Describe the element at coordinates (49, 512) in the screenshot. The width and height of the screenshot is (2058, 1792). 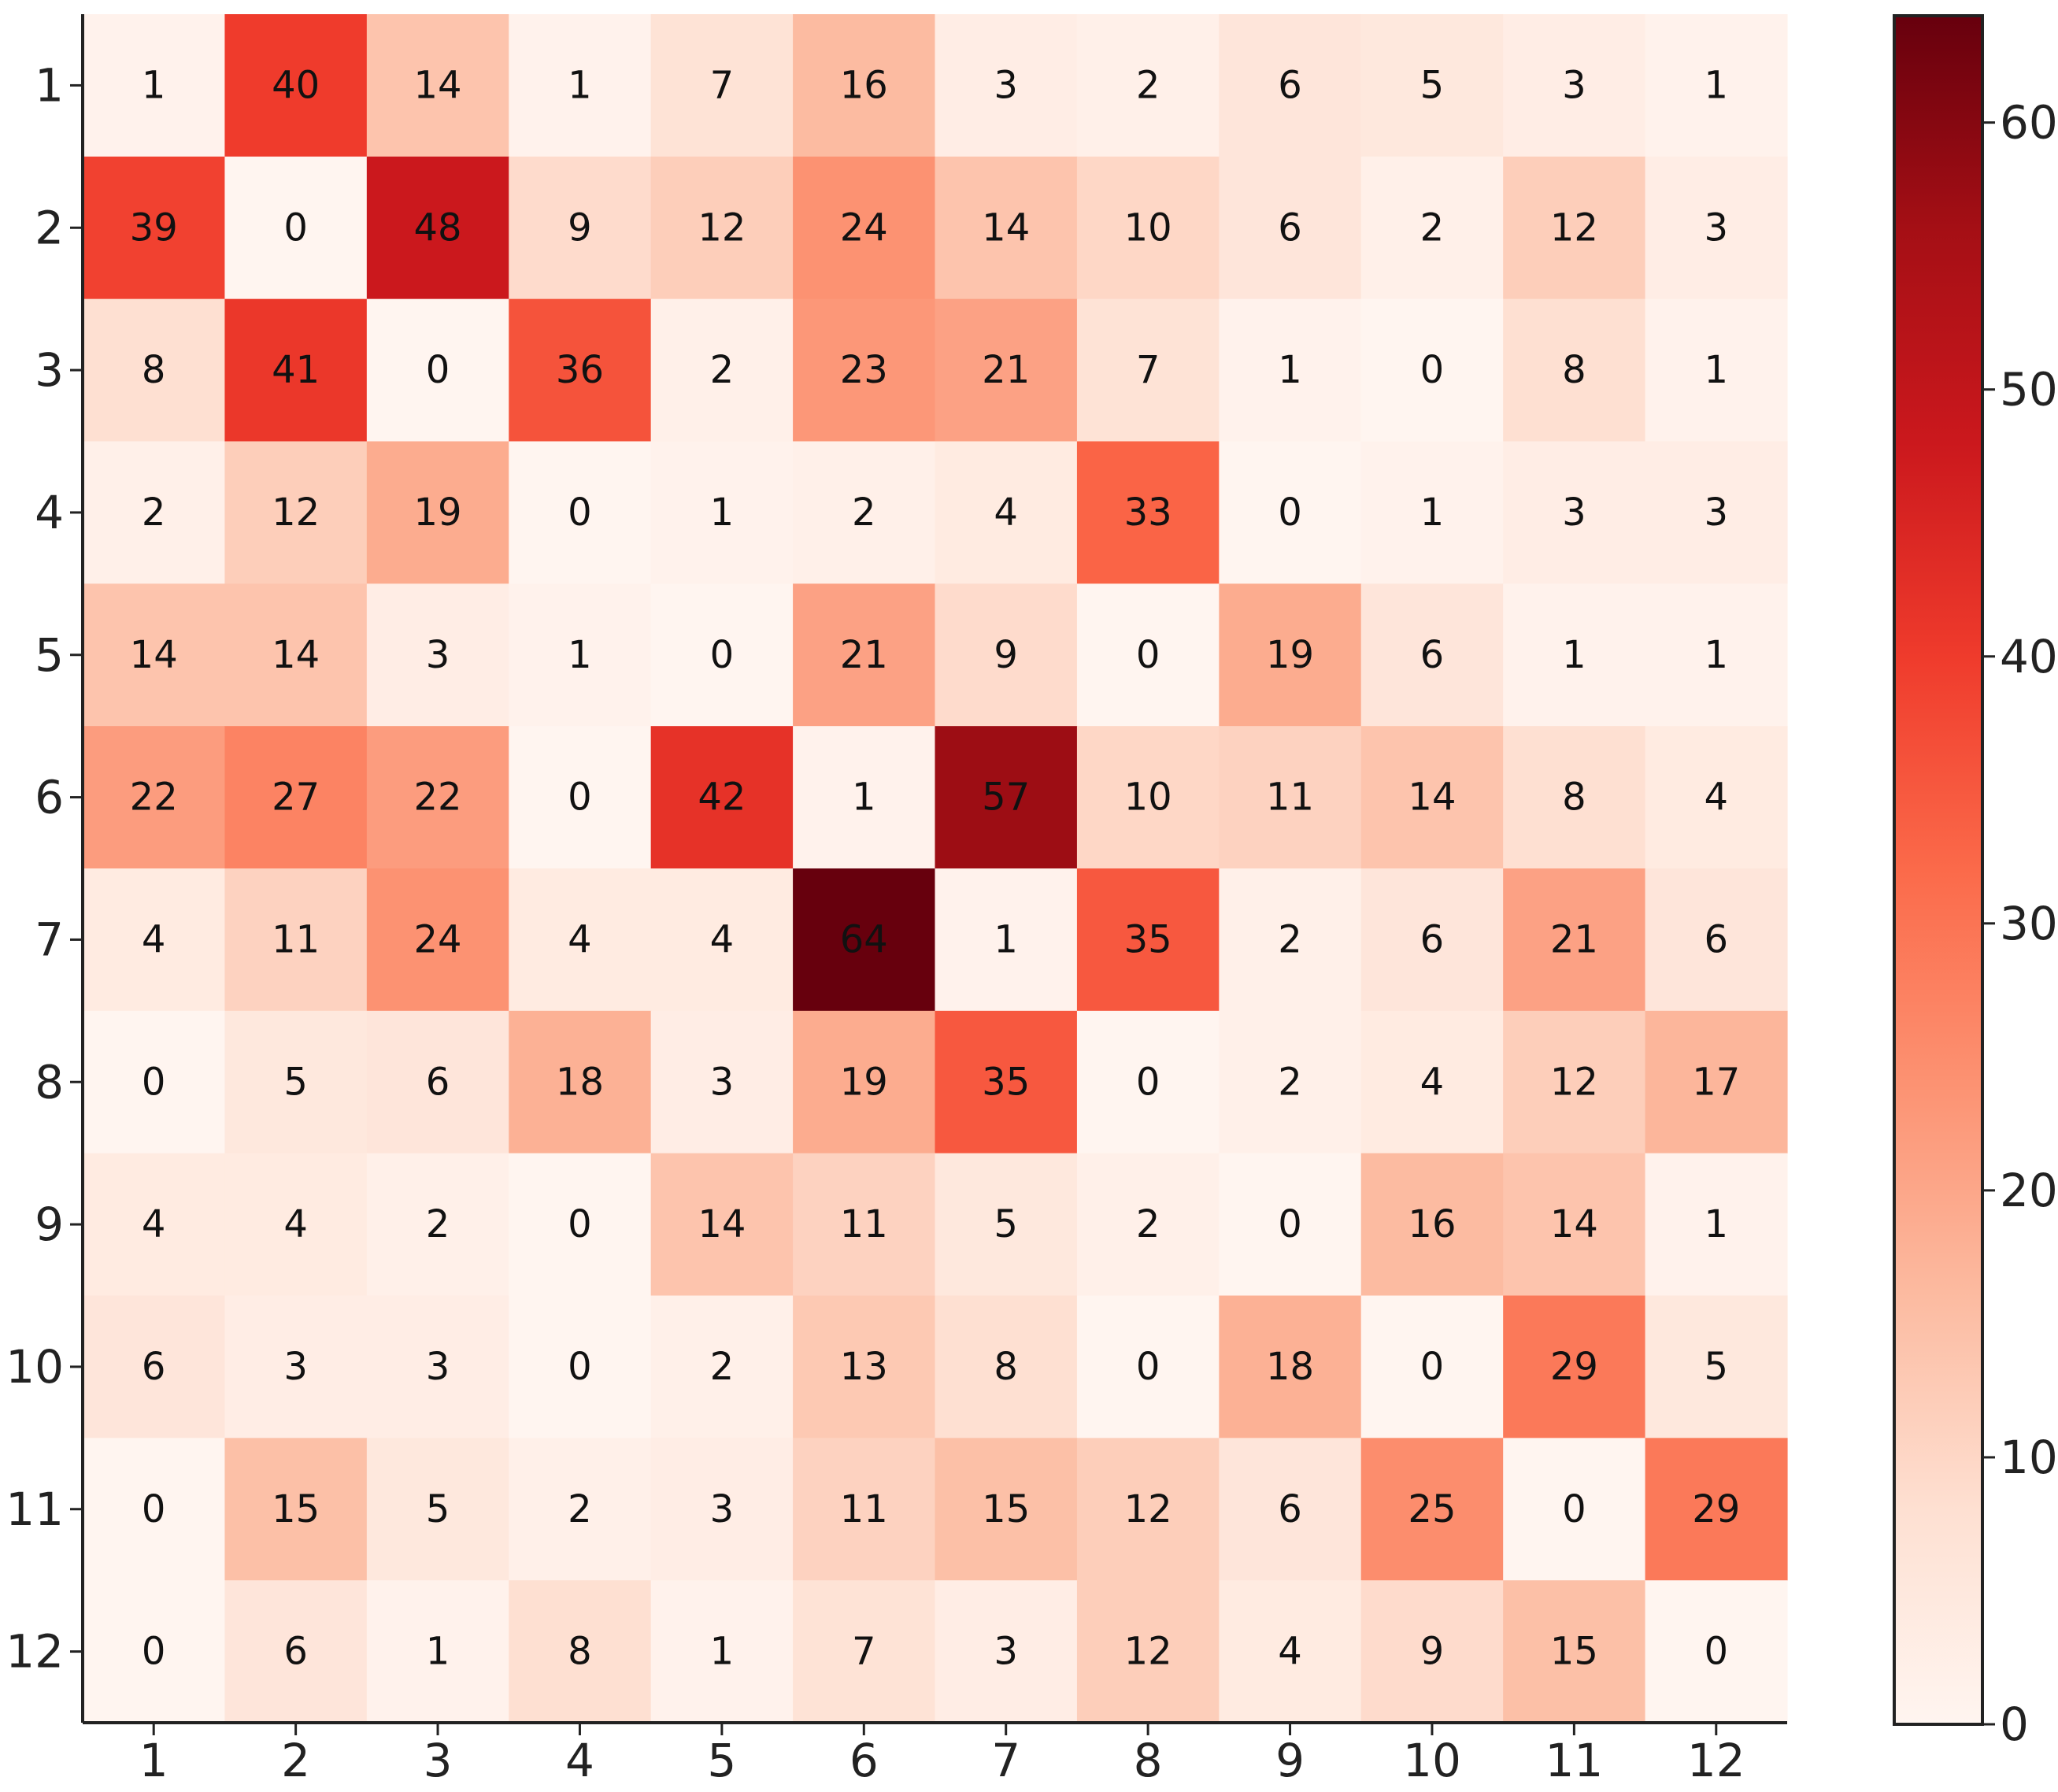
I see `y-tick-label: 4` at that location.